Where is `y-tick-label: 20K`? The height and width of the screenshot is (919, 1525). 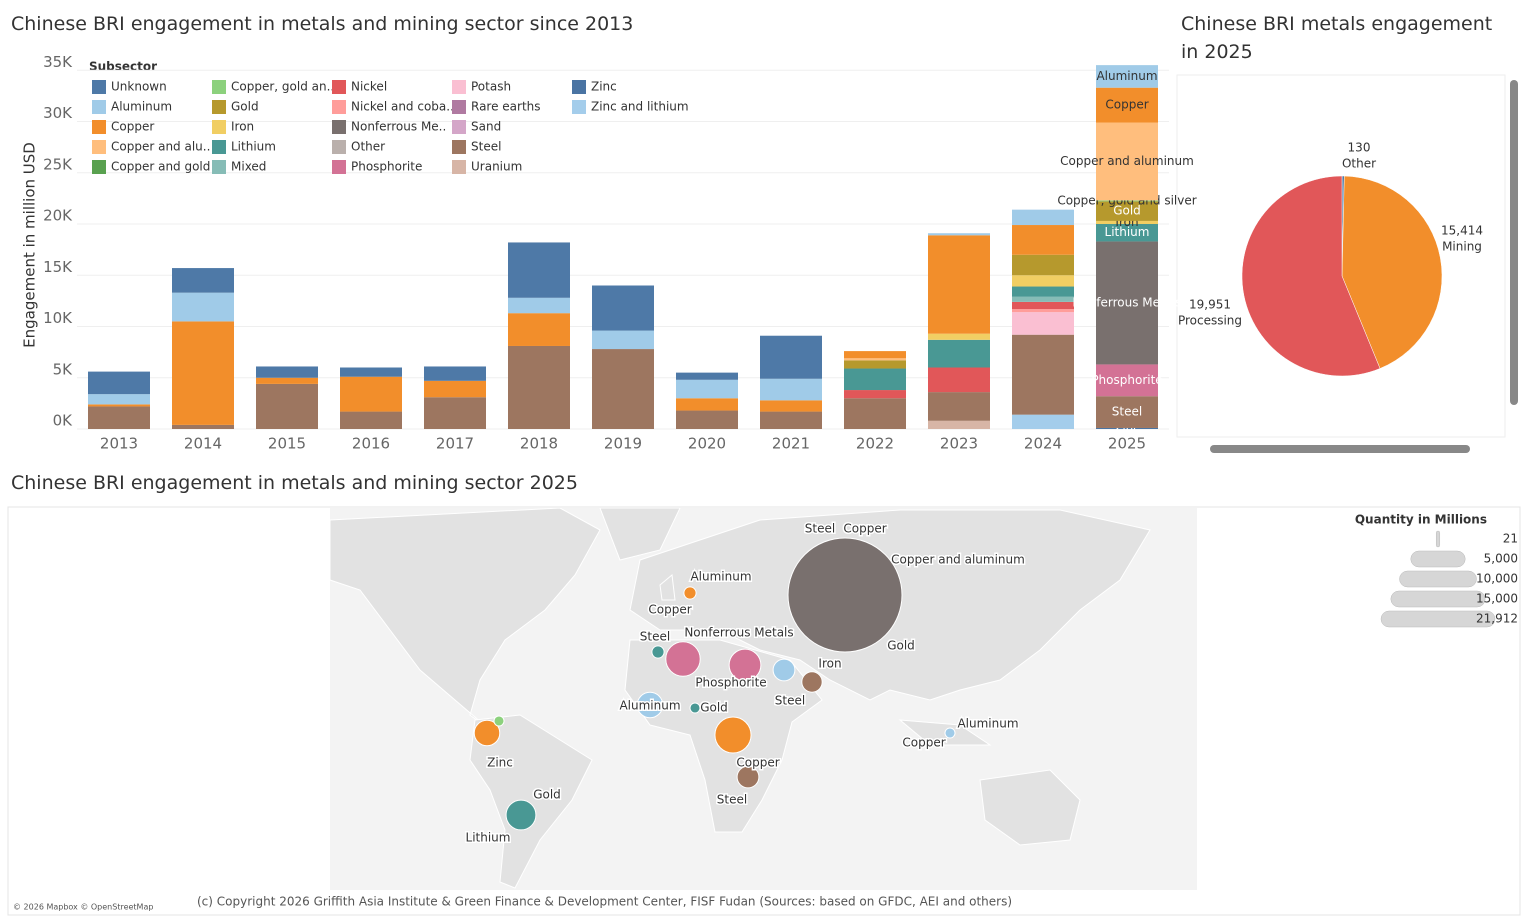
y-tick-label: 20K is located at coordinates (58, 216).